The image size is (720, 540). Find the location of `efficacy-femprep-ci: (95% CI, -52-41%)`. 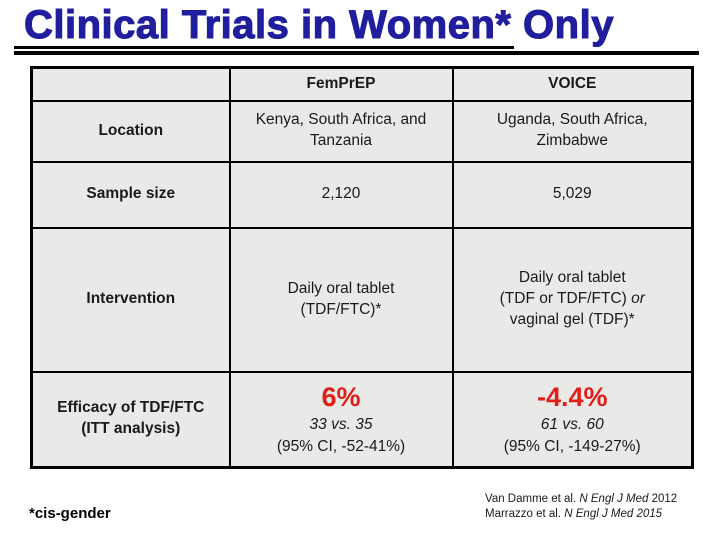

efficacy-femprep-ci: (95% CI, -52-41%) is located at coordinates (341, 446).